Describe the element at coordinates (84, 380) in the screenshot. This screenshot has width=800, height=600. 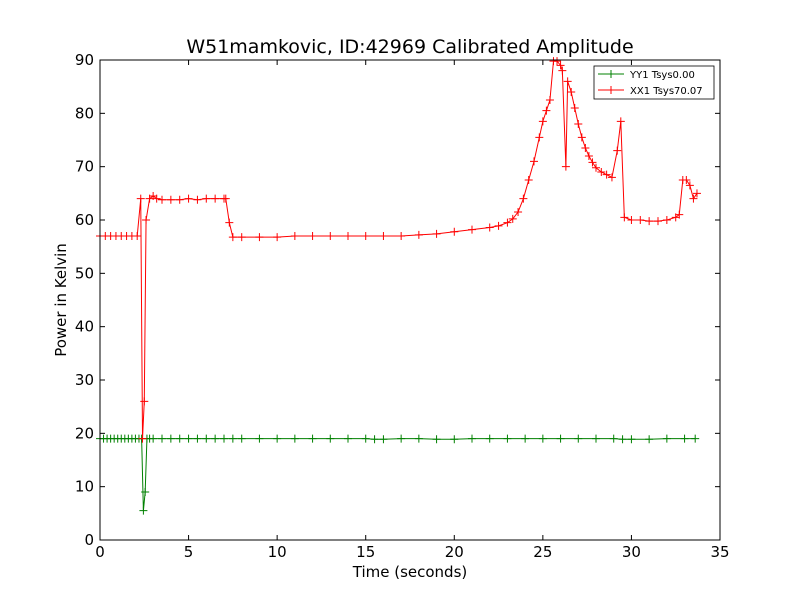
I see `y-tick-label: 30` at that location.